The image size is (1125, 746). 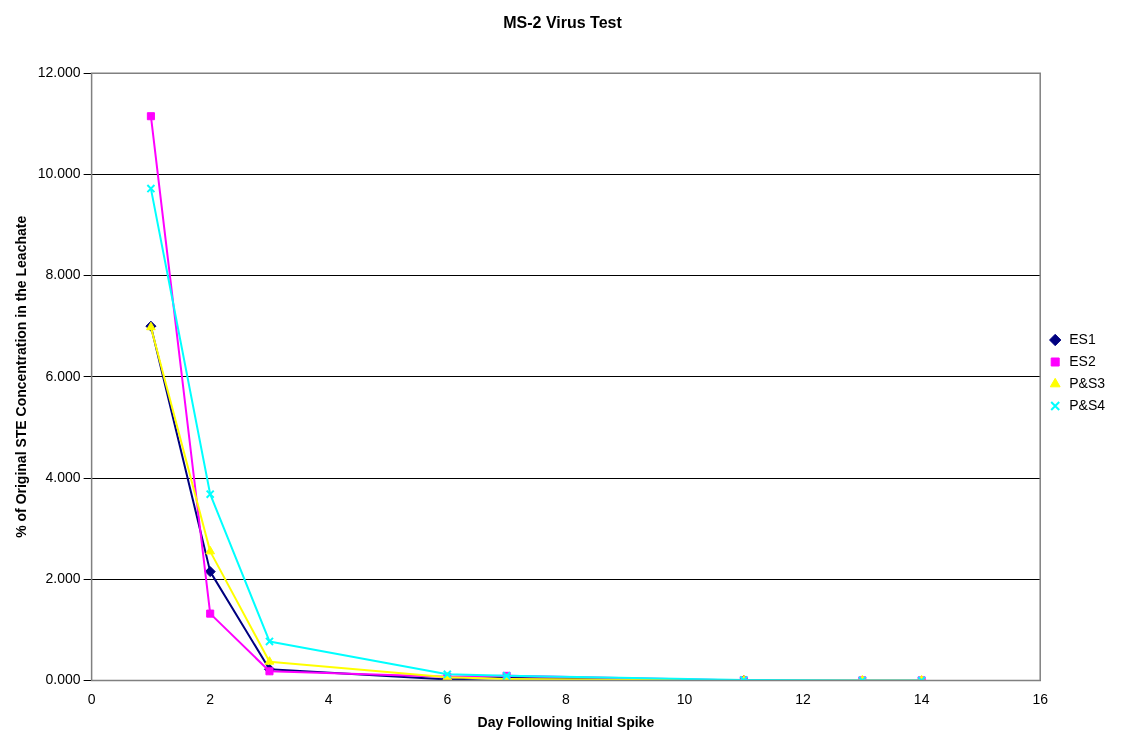 What do you see at coordinates (1082, 360) in the screenshot?
I see `legend-label: ES2` at bounding box center [1082, 360].